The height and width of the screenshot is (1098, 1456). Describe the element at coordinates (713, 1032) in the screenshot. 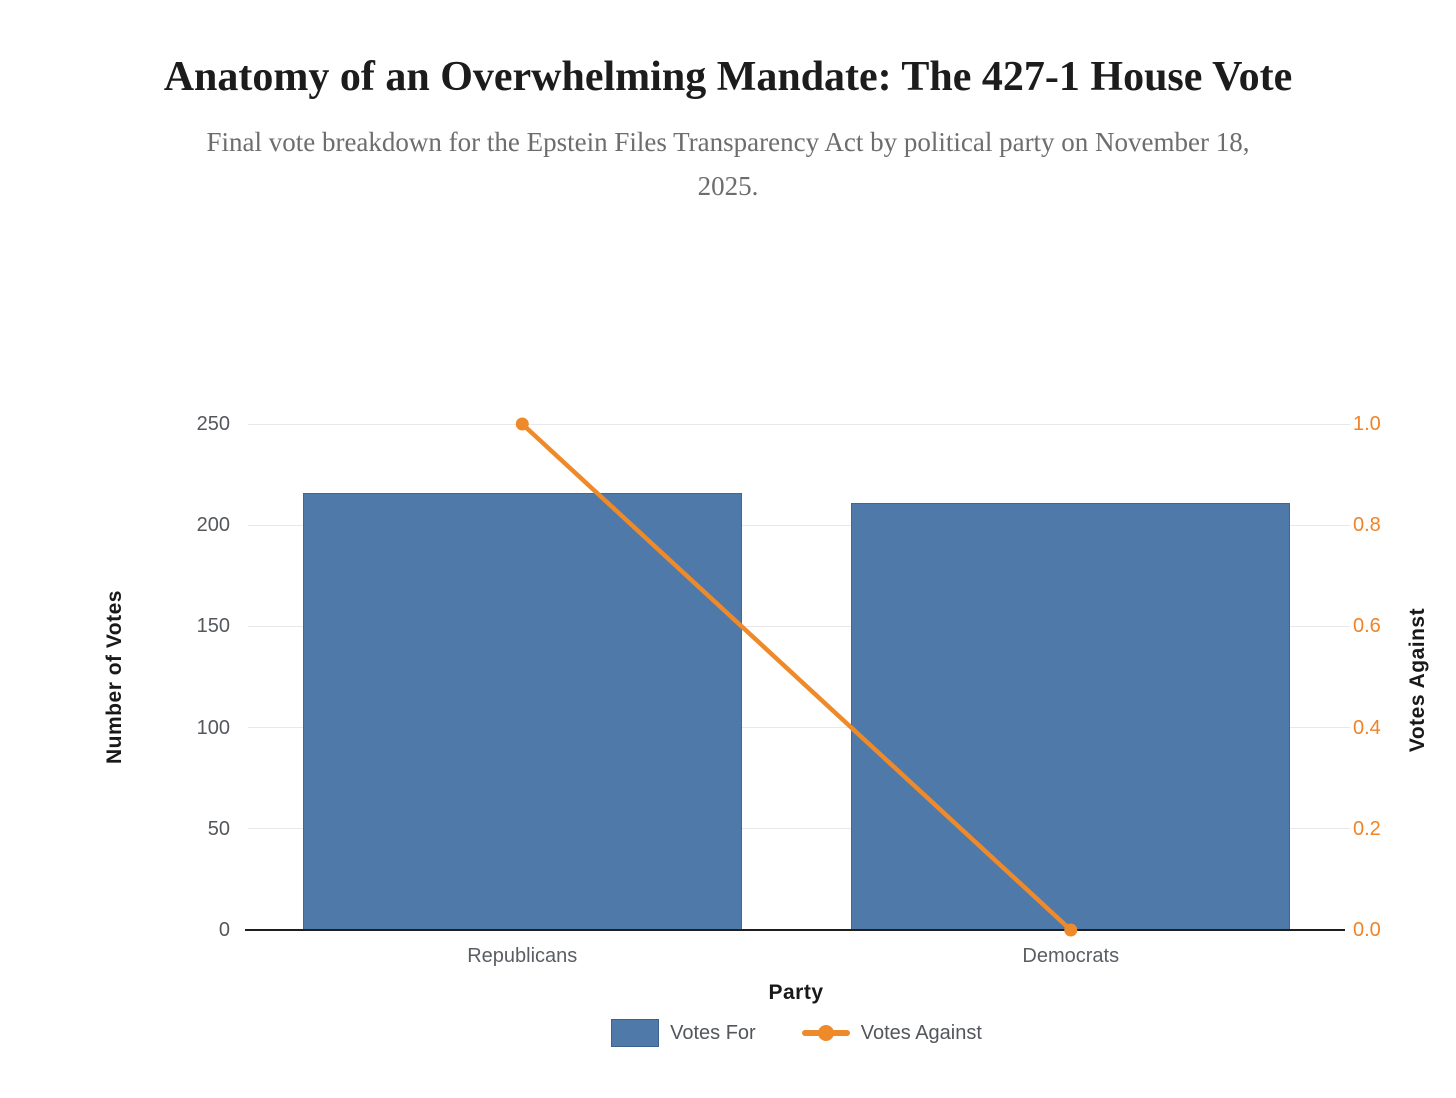

I see `legend-label: Votes For` at that location.